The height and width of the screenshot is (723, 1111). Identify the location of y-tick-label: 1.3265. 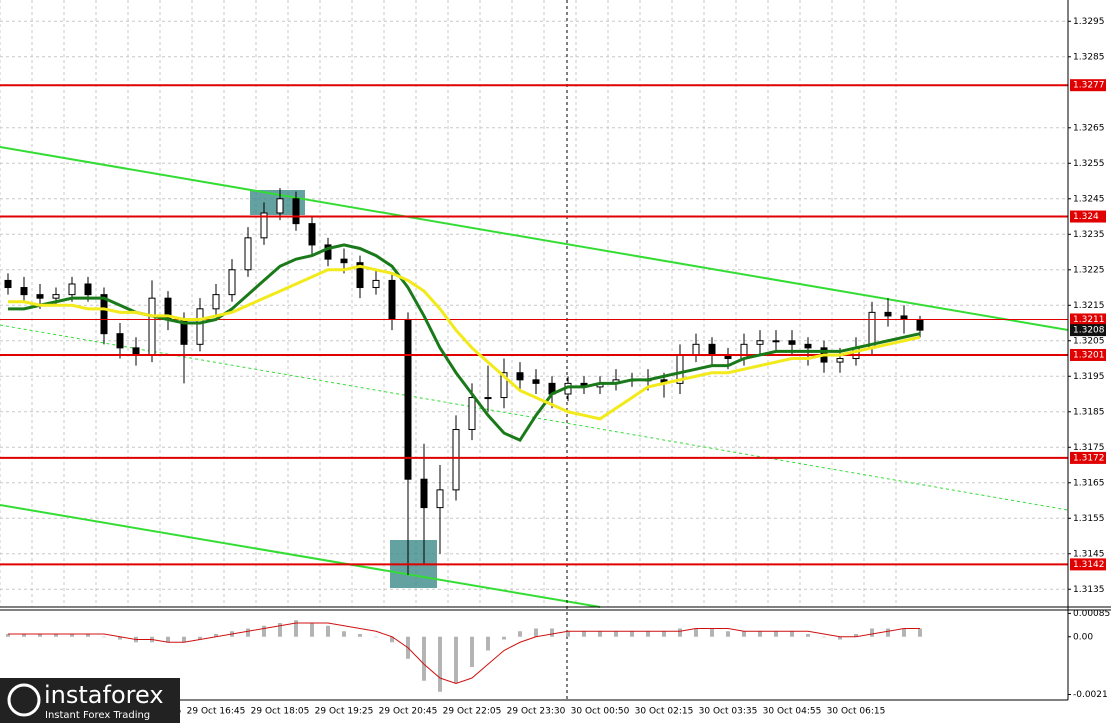
(1089, 128).